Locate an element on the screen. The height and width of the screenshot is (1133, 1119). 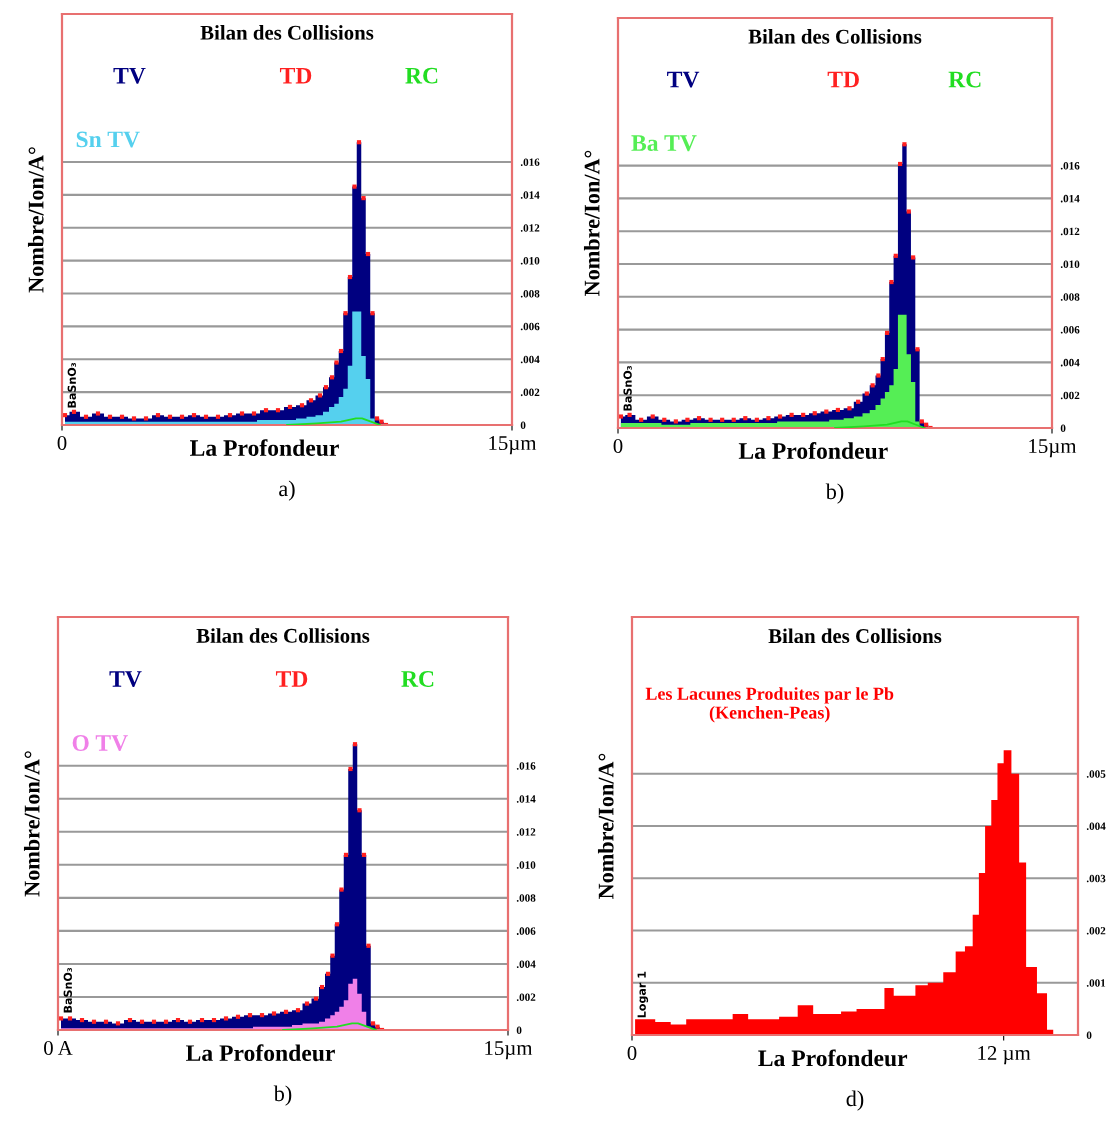
y-tick-label: .005 is located at coordinates (1096, 774).